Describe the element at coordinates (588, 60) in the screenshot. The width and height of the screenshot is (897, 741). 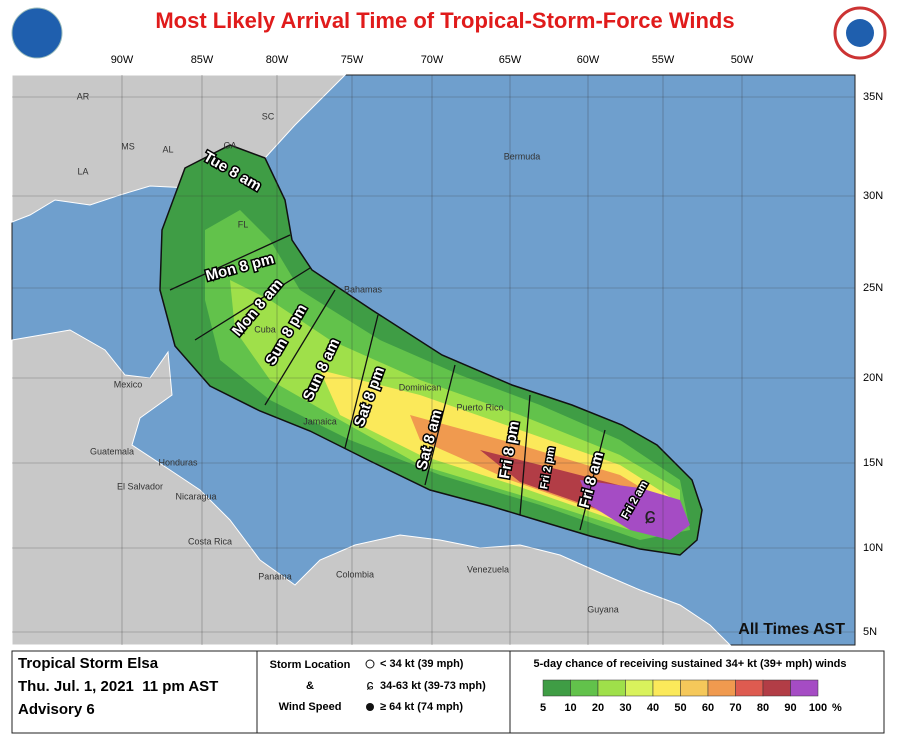
I see `longitude-label: 60W` at that location.